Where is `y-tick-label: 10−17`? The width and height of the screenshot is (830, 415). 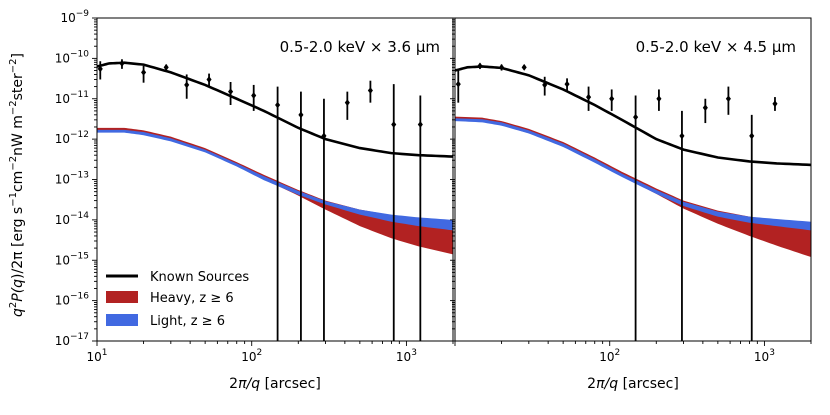 y-tick-label: 10−17 is located at coordinates (72, 340).